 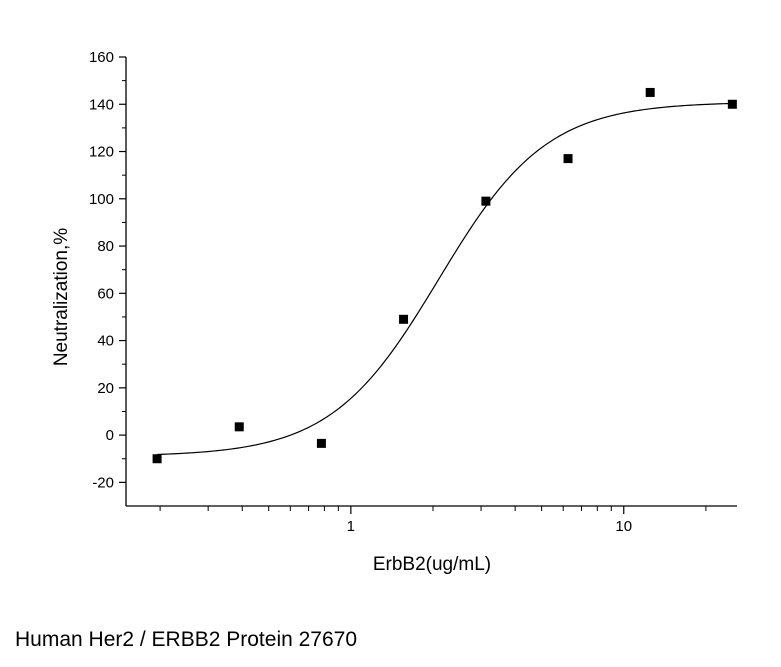 I want to click on x-tick-label: 1, so click(x=351, y=526).